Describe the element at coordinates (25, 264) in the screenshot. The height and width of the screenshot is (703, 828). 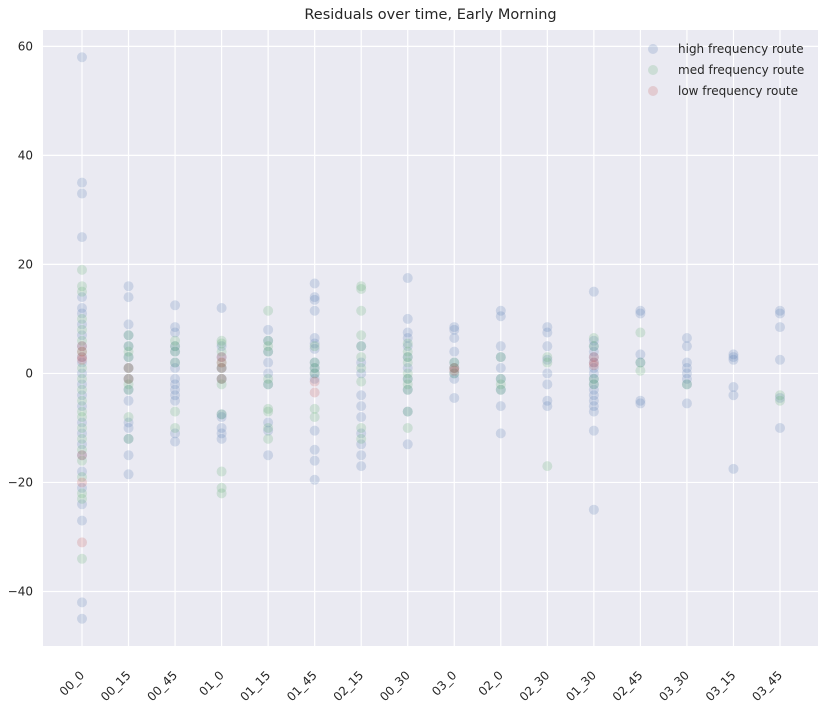
I see `y-tick-label: 20` at that location.